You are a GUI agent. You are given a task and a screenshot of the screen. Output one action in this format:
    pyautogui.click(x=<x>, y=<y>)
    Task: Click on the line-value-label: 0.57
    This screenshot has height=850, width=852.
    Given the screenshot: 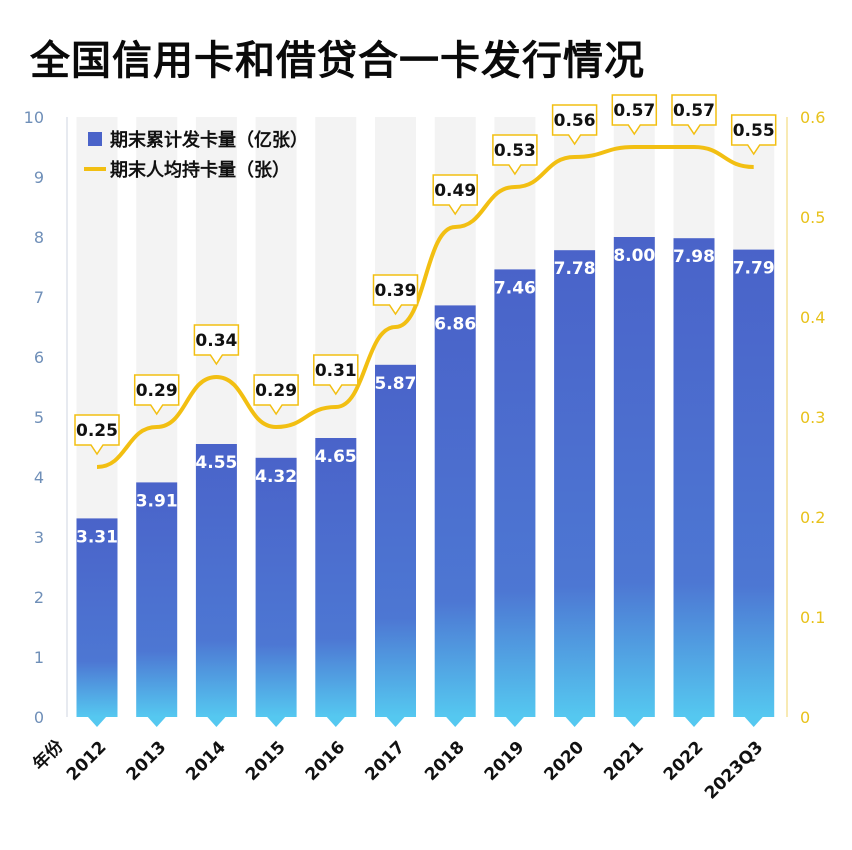 What is the action you would take?
    pyautogui.click(x=634, y=111)
    